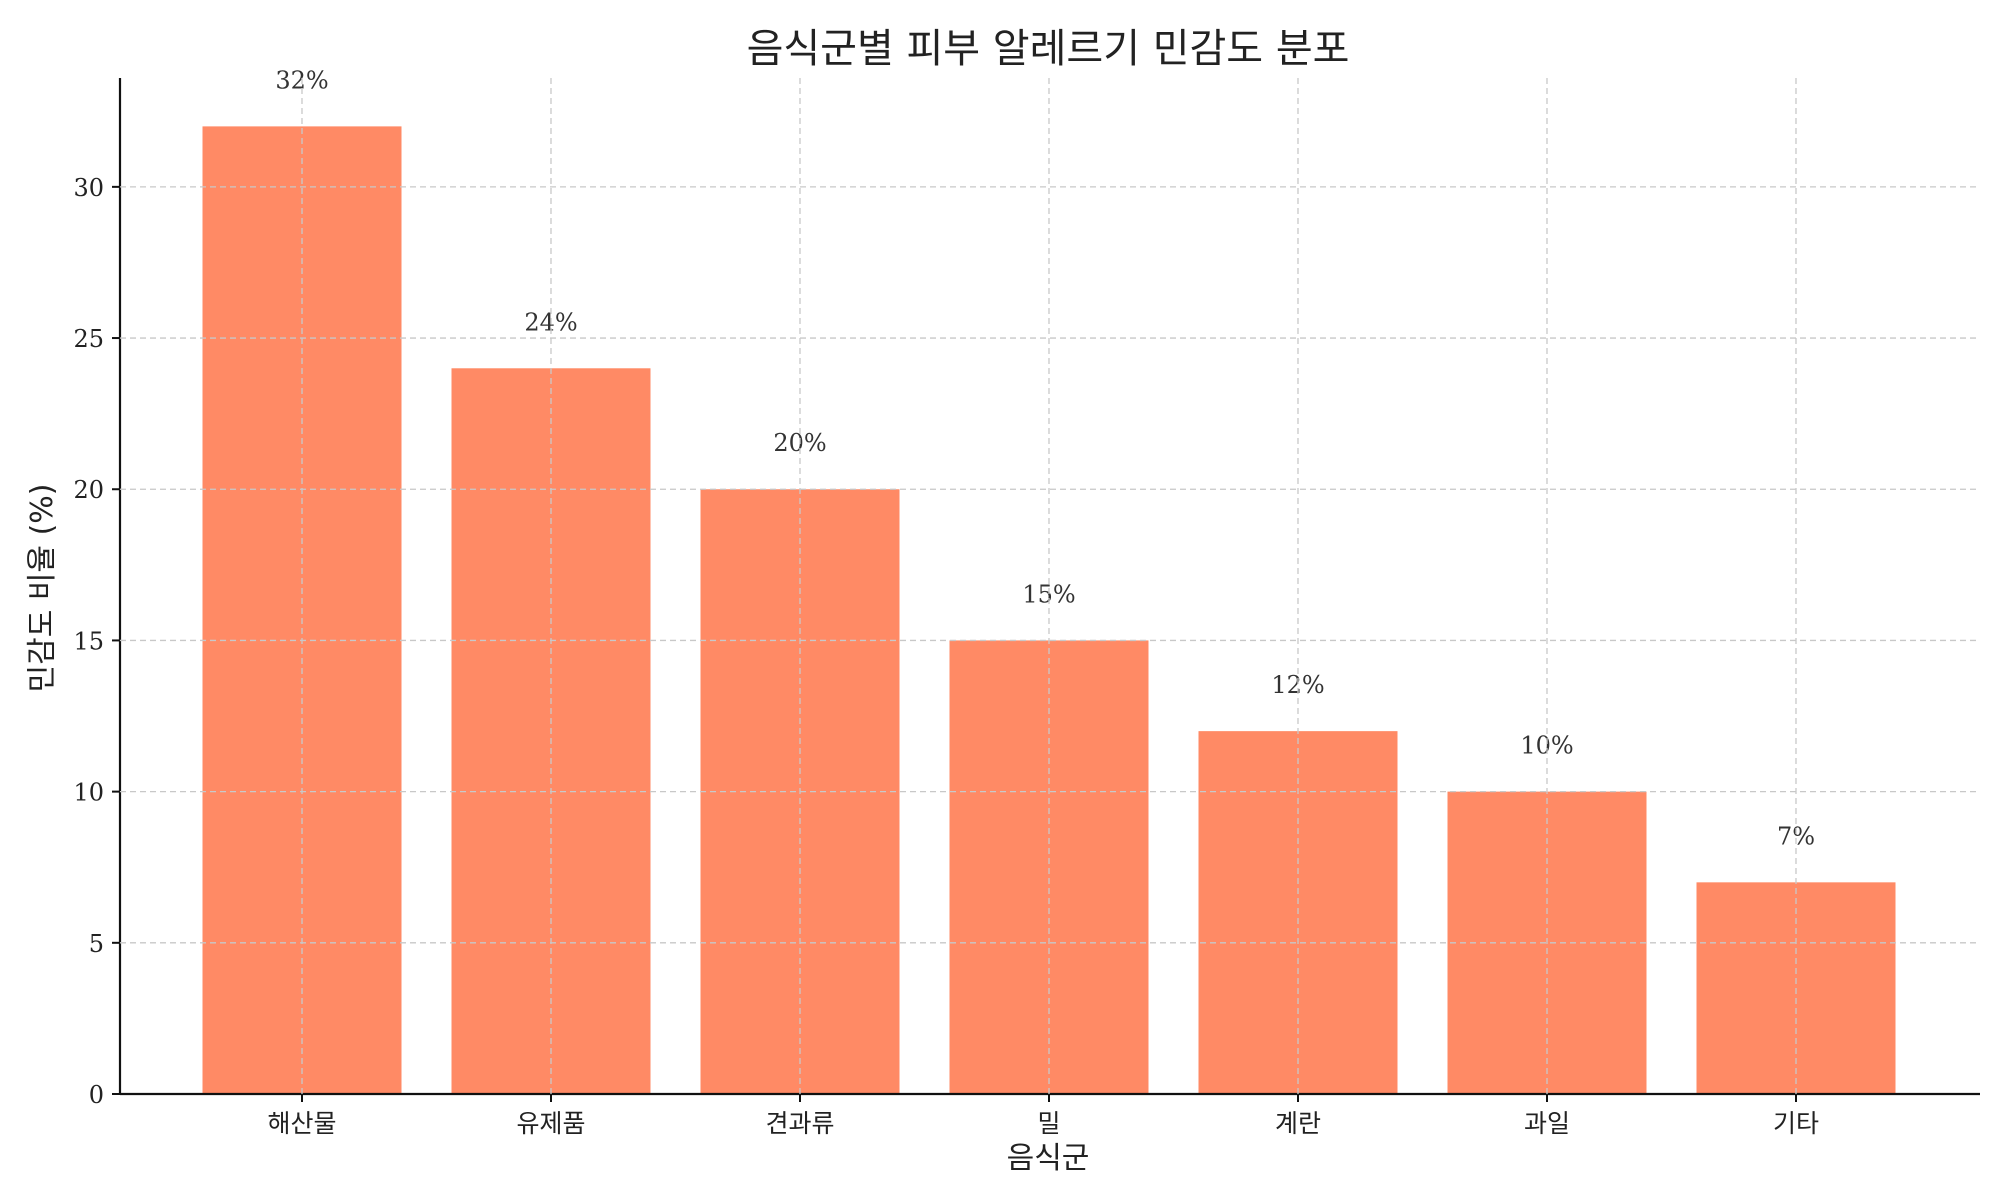  Describe the element at coordinates (1547, 1123) in the screenshot. I see `x-tick-label: 과일` at that location.